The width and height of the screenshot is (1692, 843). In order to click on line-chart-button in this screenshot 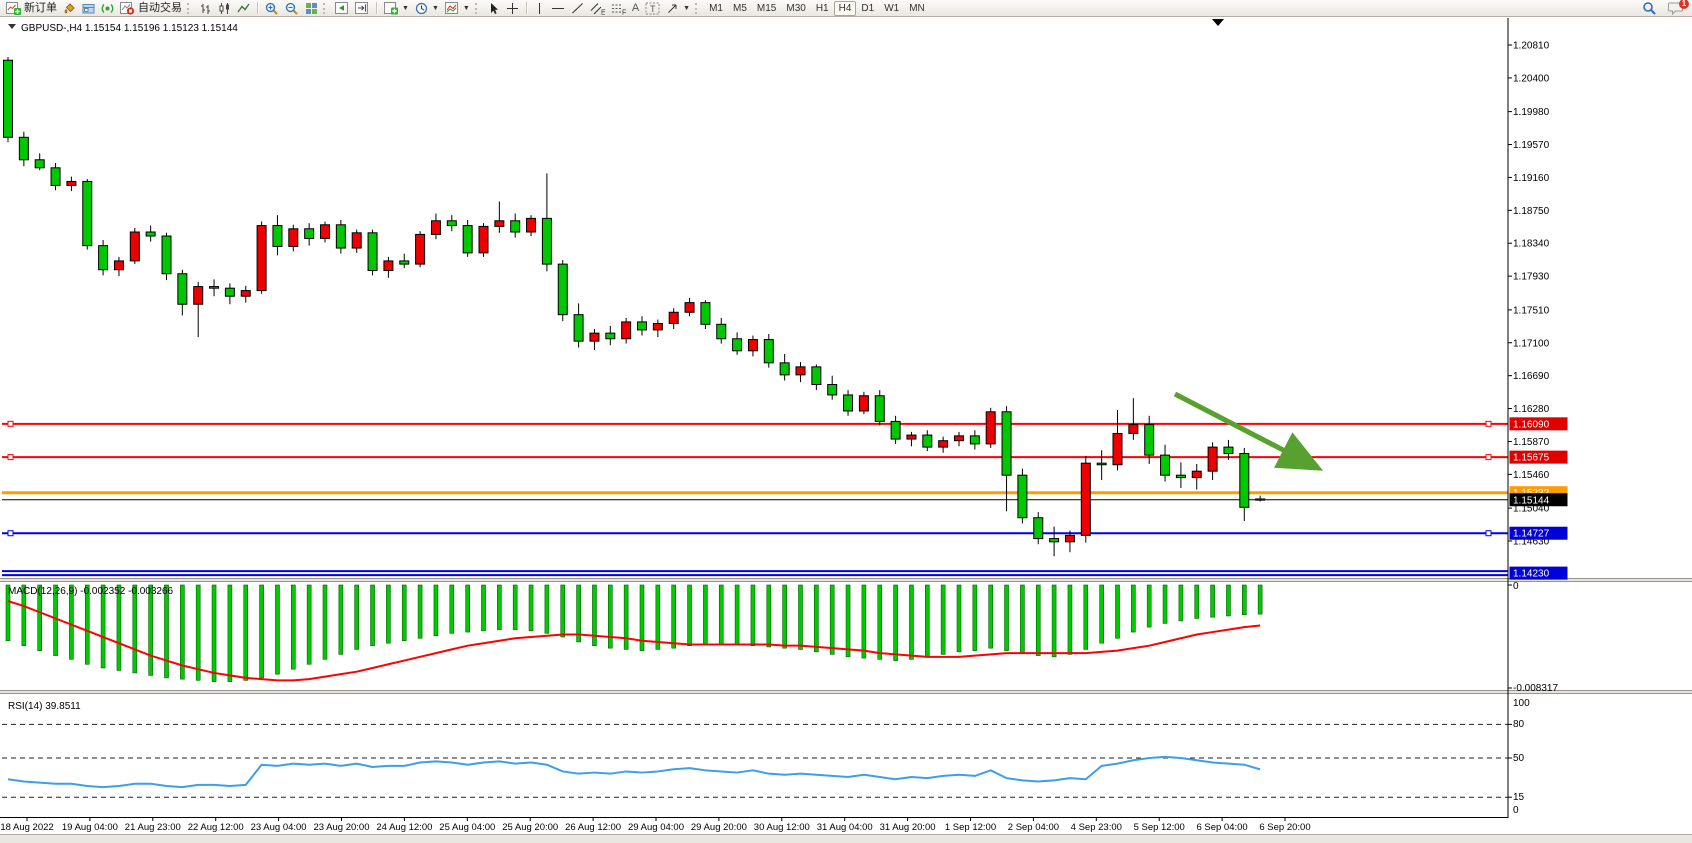, I will do `click(243, 8)`.